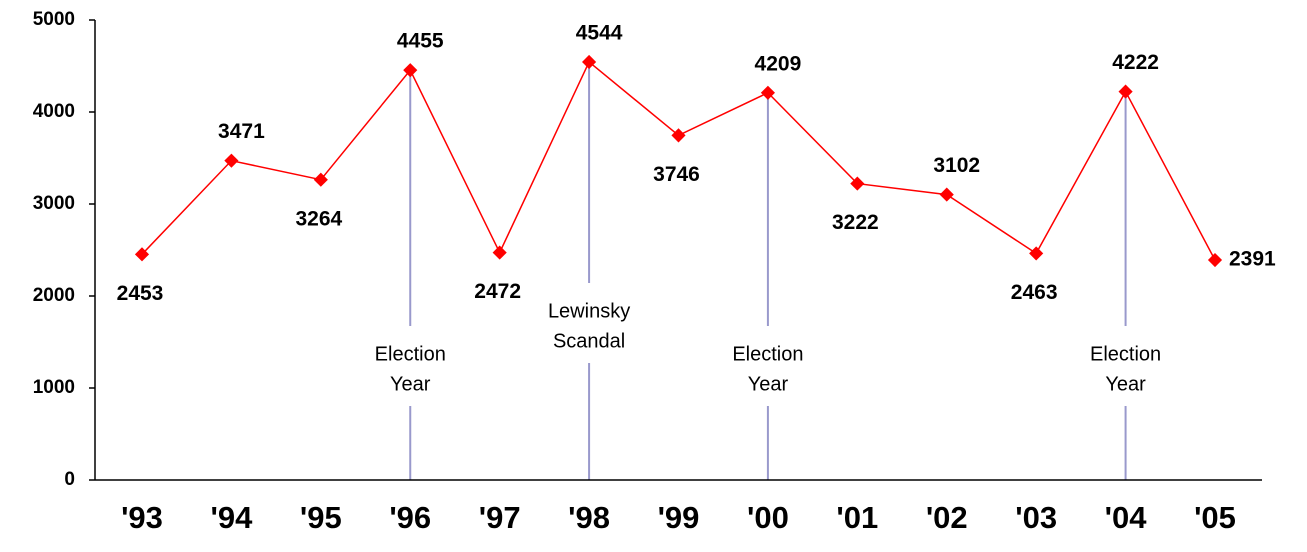  I want to click on y-tick-label: 5000, so click(54, 19).